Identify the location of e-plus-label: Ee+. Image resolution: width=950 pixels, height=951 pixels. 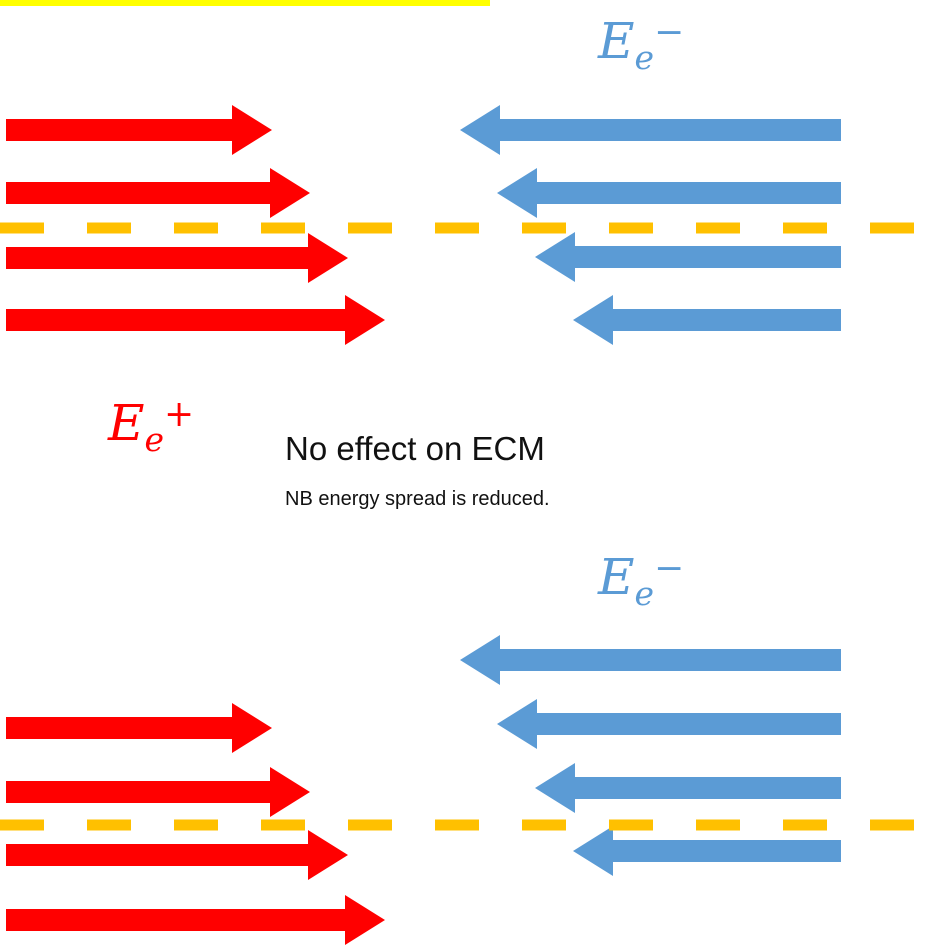
(151, 426).